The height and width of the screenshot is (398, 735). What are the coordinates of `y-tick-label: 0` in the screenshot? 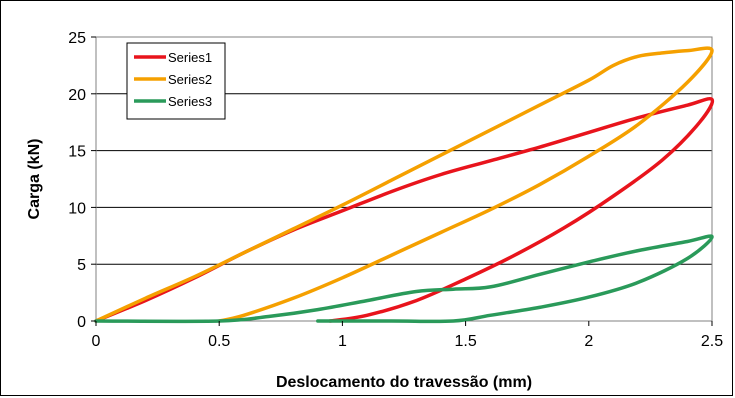 It's located at (81, 322).